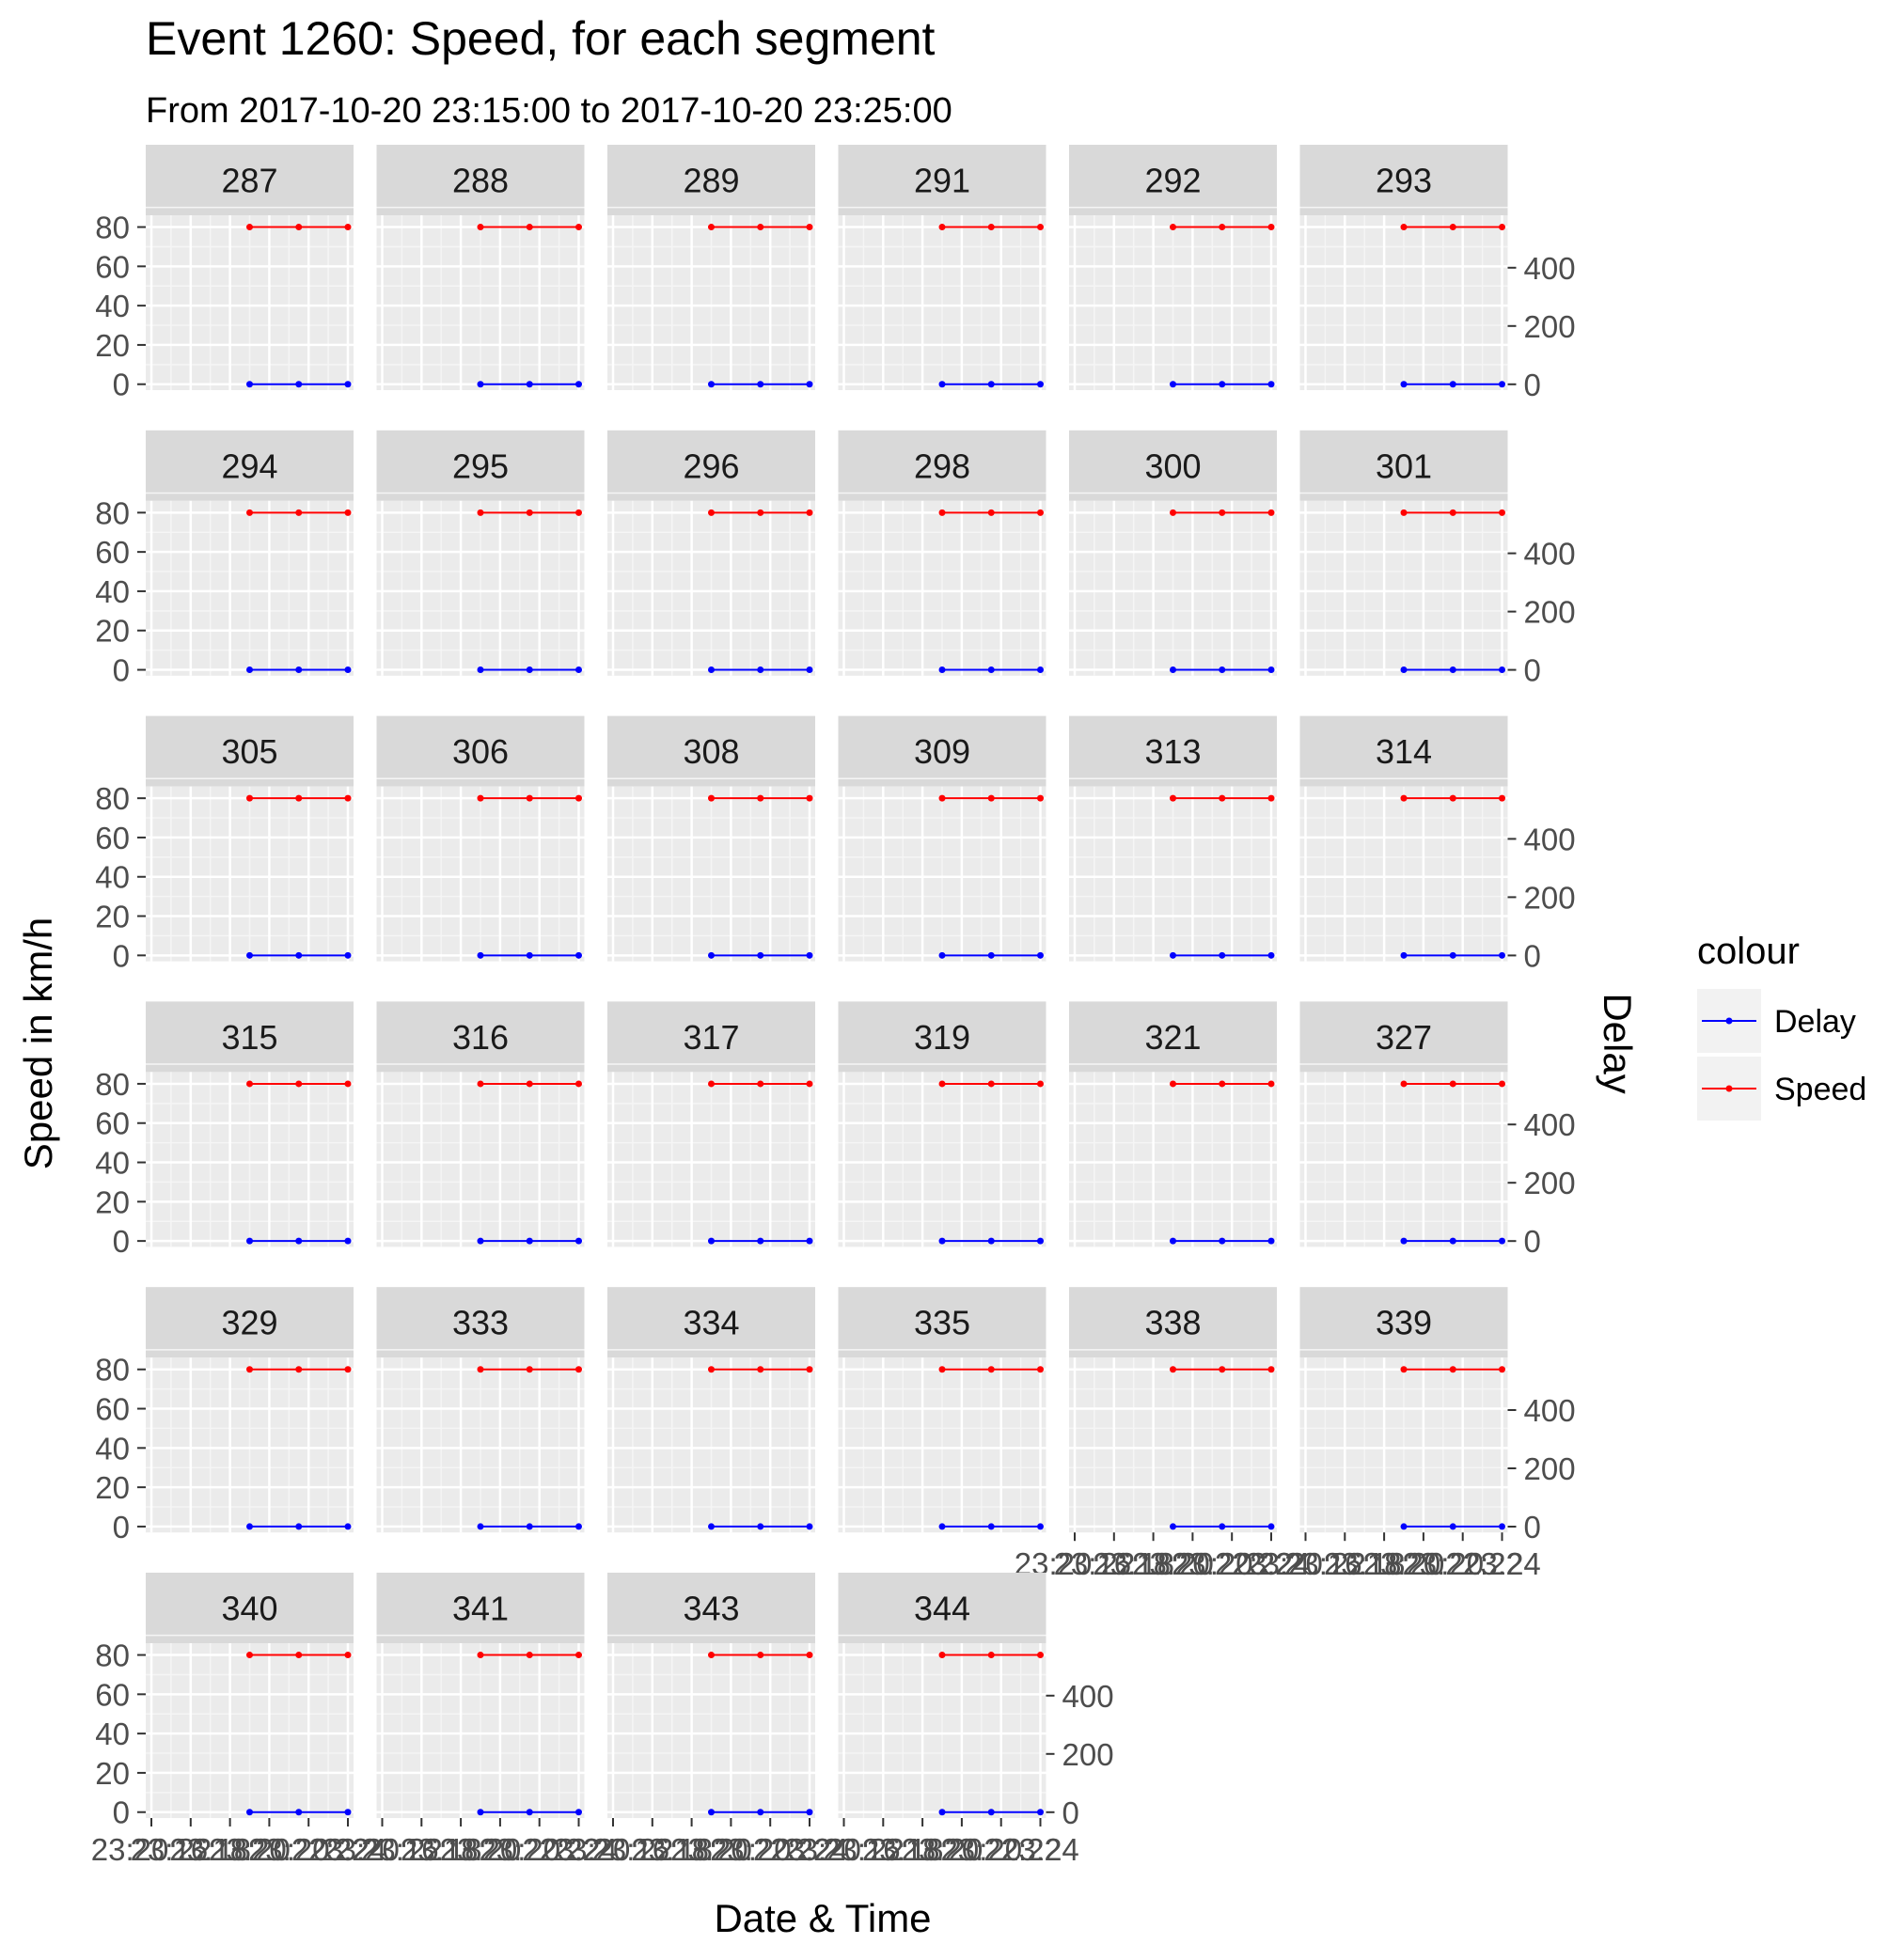  I want to click on facet-panel-319: 319, so click(942, 1124).